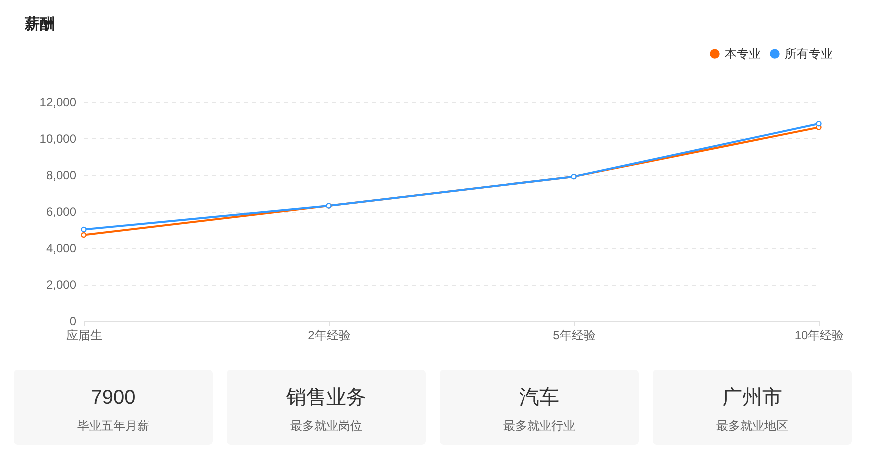  What do you see at coordinates (114, 426) in the screenshot?
I see `text: 毕业五年月薪` at bounding box center [114, 426].